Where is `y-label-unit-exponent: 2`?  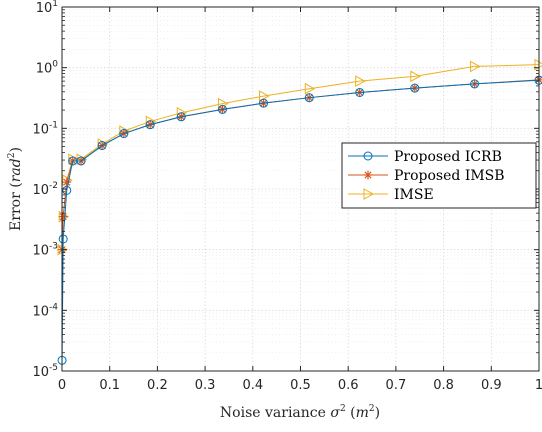 y-label-unit-exponent: 2 is located at coordinates (12, 156).